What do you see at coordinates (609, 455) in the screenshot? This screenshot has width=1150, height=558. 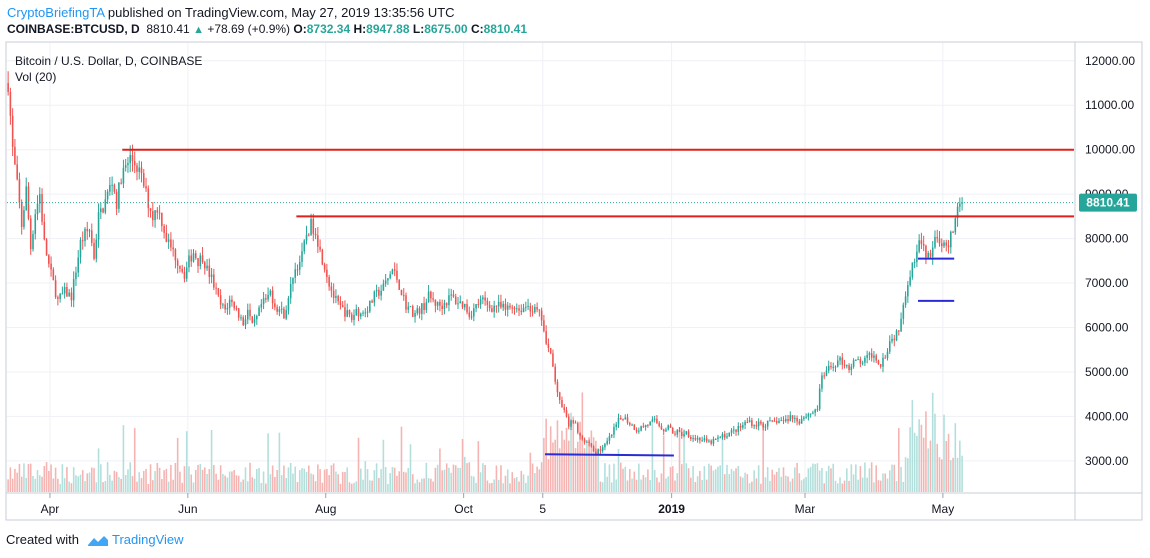 I see `support-line` at bounding box center [609, 455].